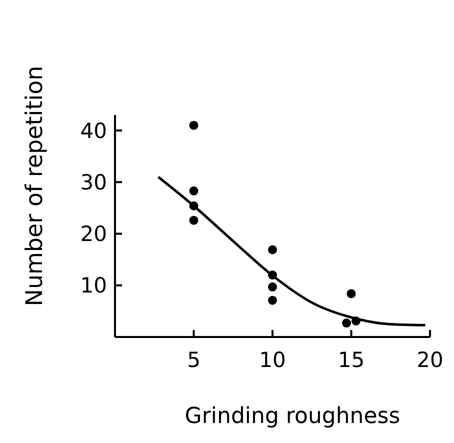 The image size is (454, 443). Describe the element at coordinates (35, 186) in the screenshot. I see `y-axis-title: Number of repetition` at that location.